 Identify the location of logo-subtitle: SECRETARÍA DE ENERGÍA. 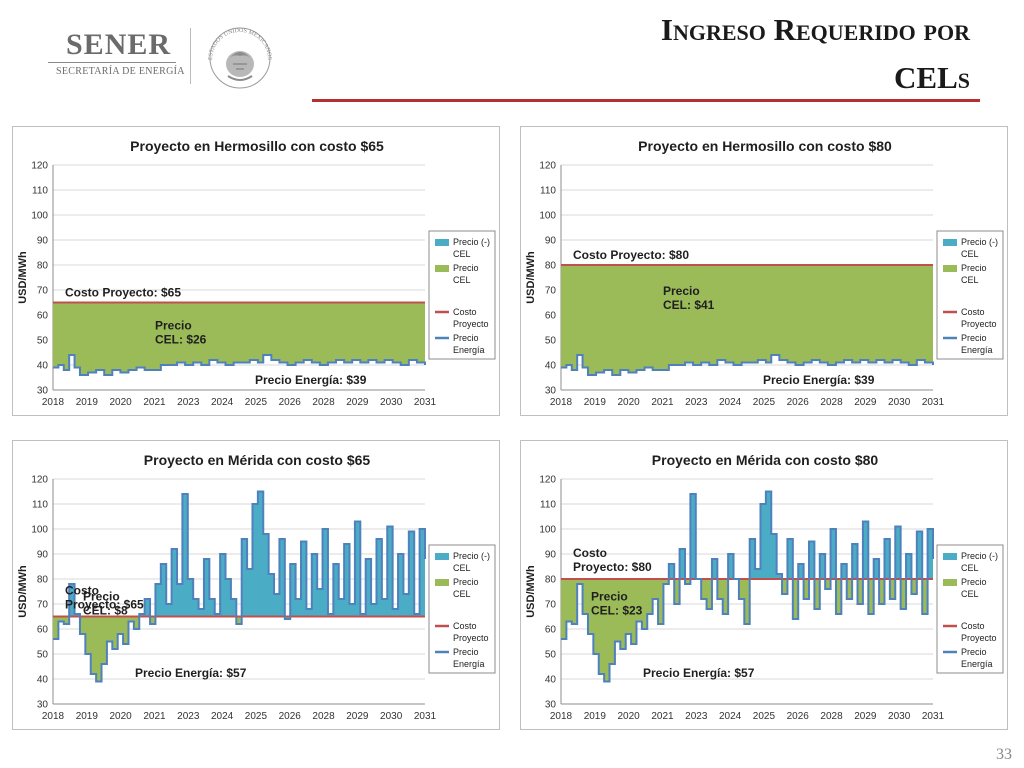
(120, 71).